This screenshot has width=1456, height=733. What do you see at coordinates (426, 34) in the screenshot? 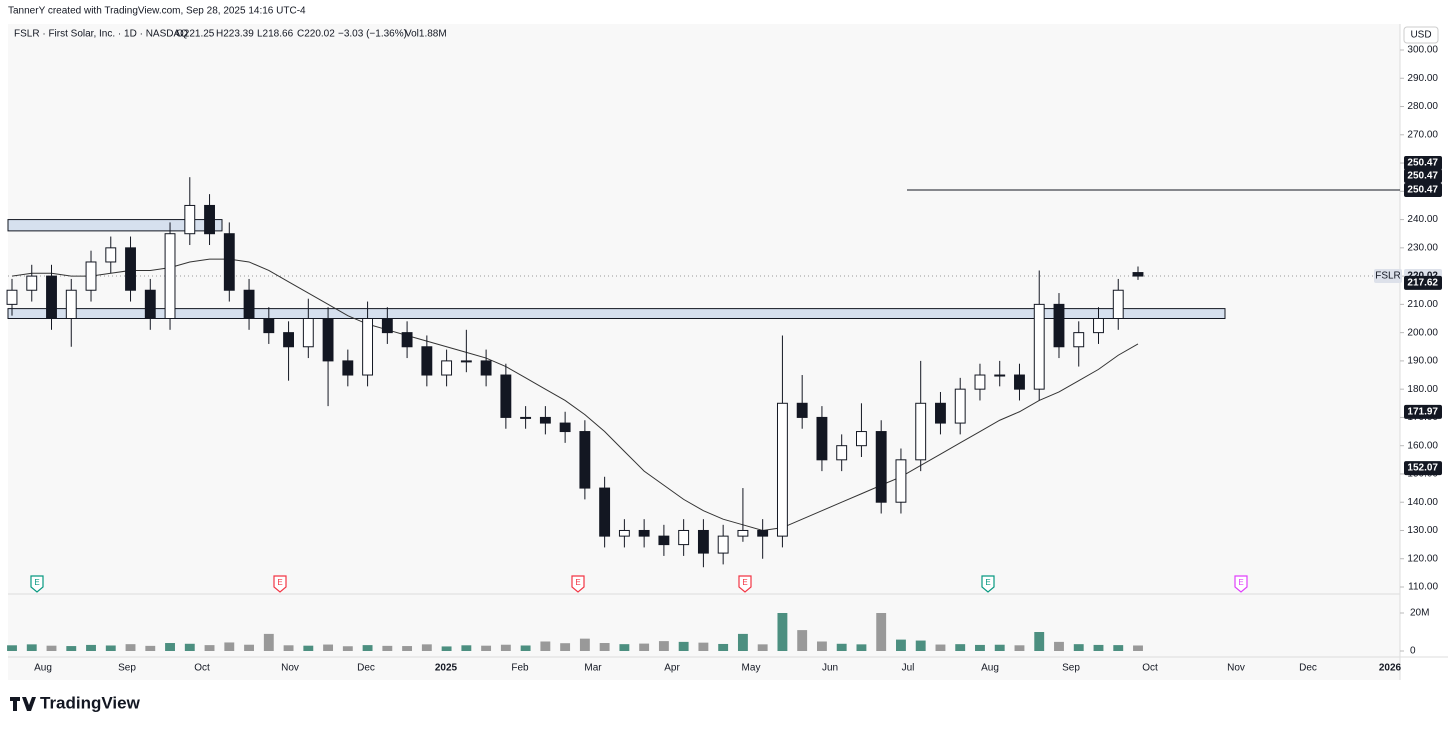
I see `legend-volume: Vol1.88M` at bounding box center [426, 34].